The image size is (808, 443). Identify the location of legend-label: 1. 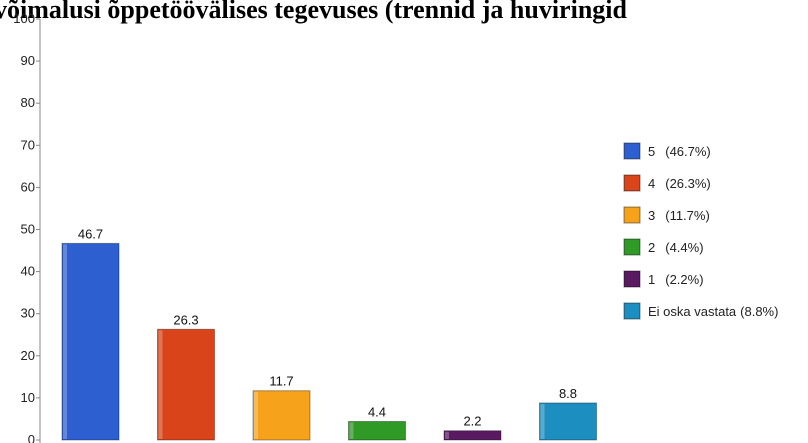
(651, 279).